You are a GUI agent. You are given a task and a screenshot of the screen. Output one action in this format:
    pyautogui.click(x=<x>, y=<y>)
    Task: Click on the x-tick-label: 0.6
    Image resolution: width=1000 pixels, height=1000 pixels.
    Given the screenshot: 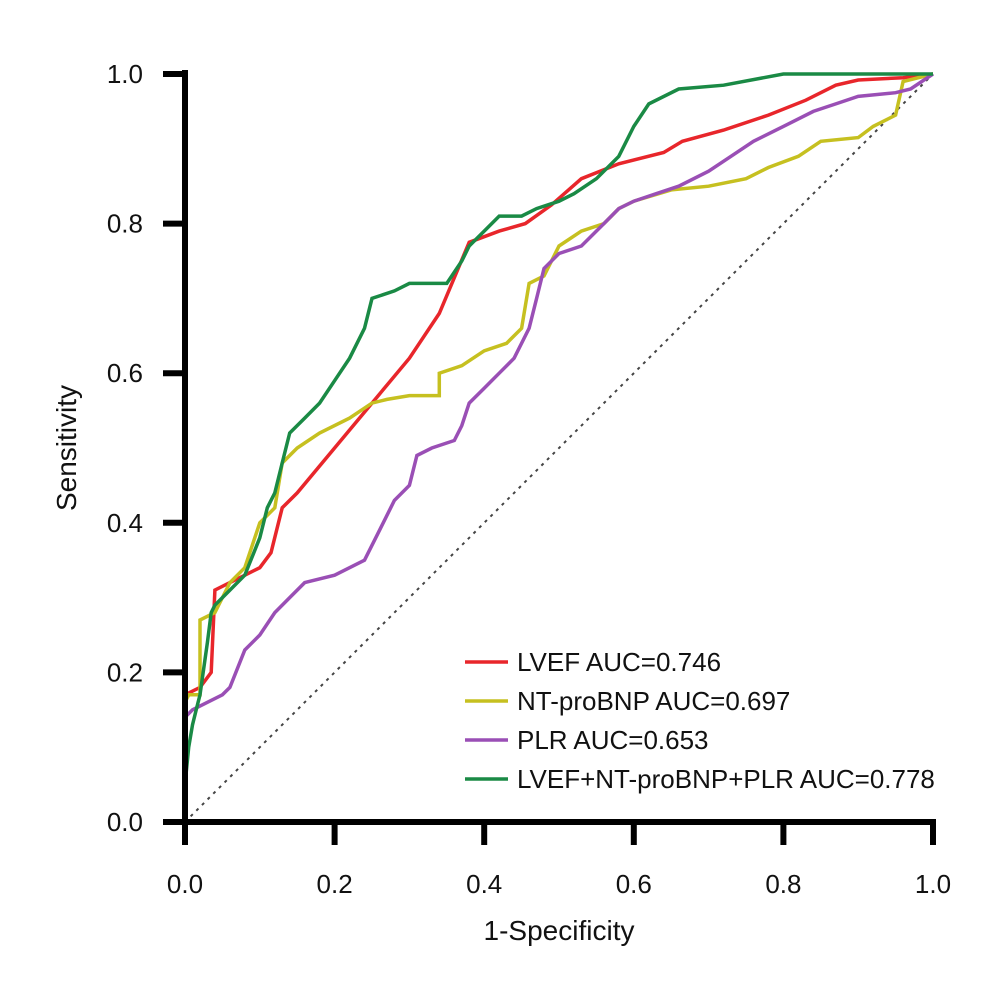 What is the action you would take?
    pyautogui.click(x=634, y=884)
    